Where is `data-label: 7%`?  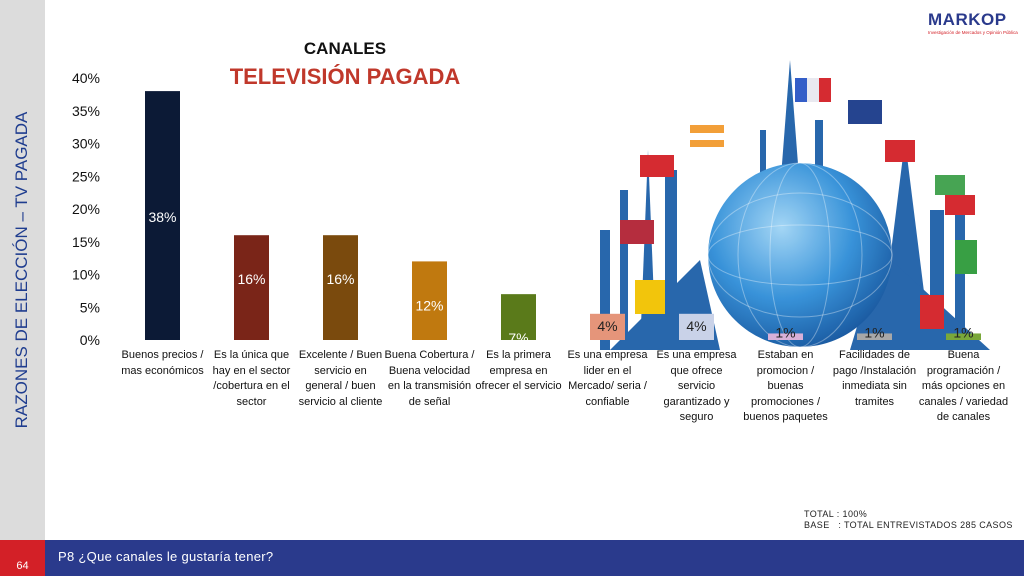 data-label: 7% is located at coordinates (518, 338).